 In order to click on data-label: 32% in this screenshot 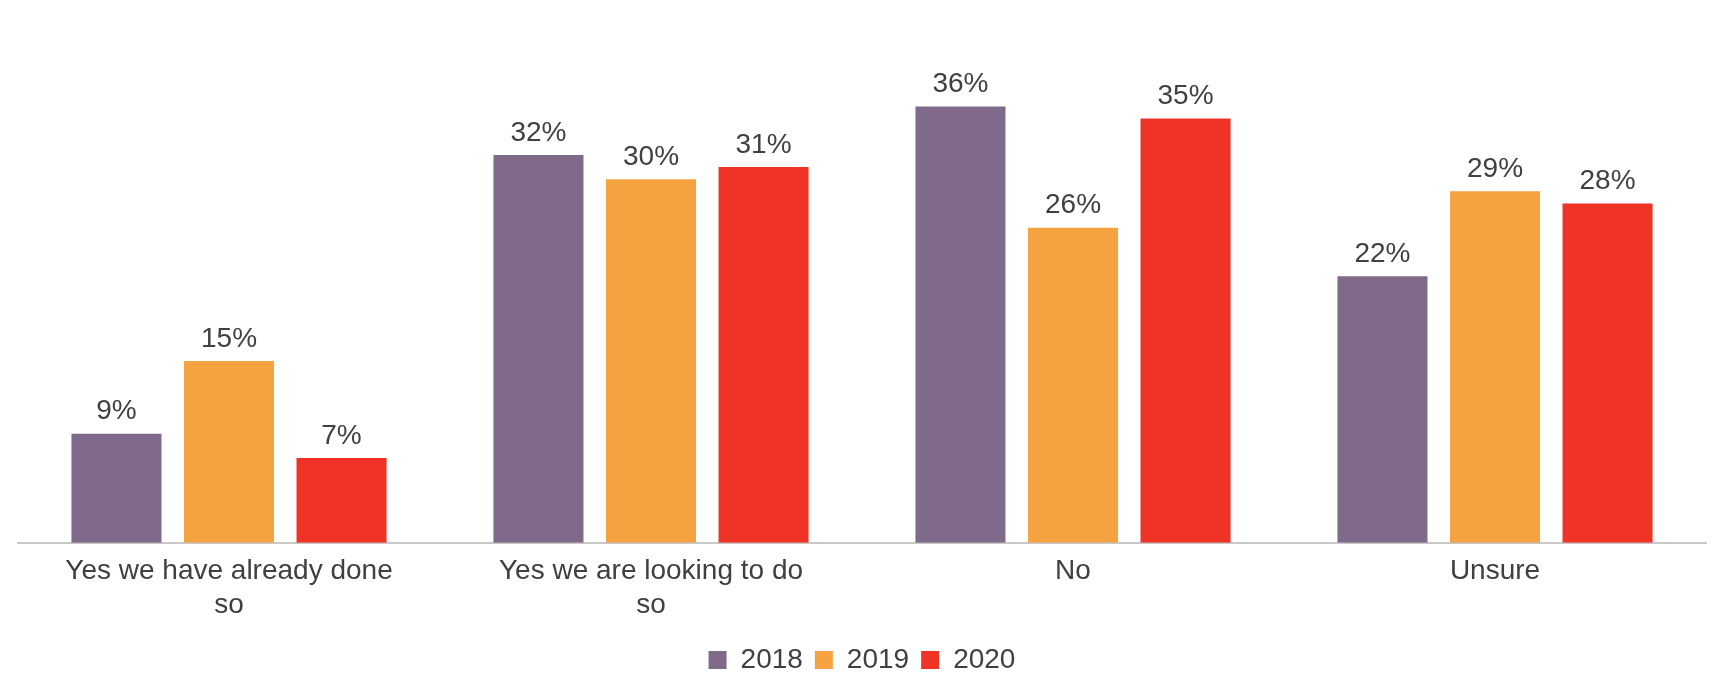, I will do `click(538, 131)`.